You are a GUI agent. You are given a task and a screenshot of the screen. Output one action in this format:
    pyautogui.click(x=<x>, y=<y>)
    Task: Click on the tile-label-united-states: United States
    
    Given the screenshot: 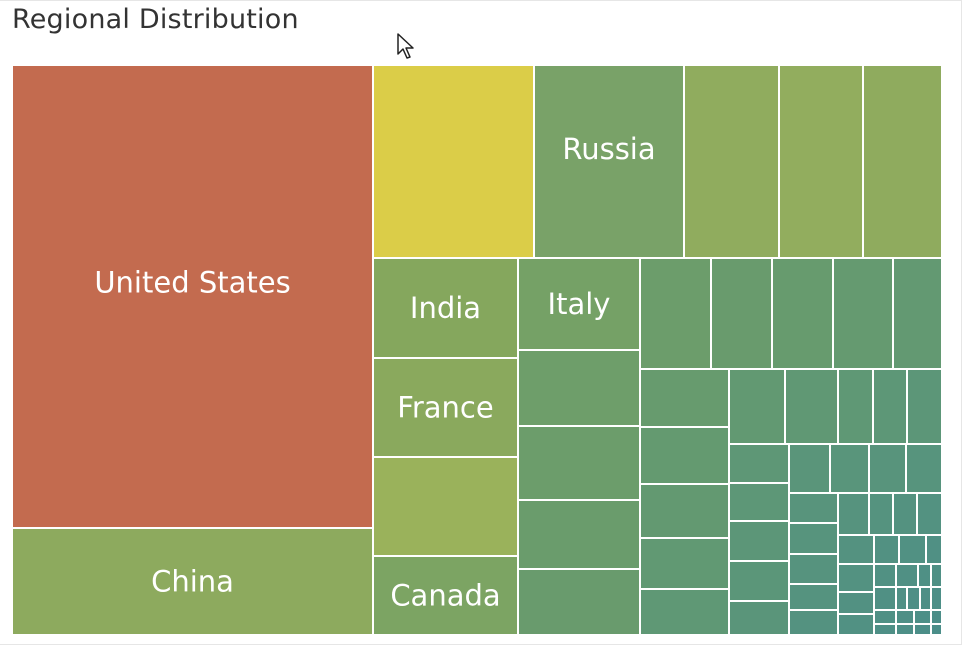 What is the action you would take?
    pyautogui.click(x=192, y=283)
    